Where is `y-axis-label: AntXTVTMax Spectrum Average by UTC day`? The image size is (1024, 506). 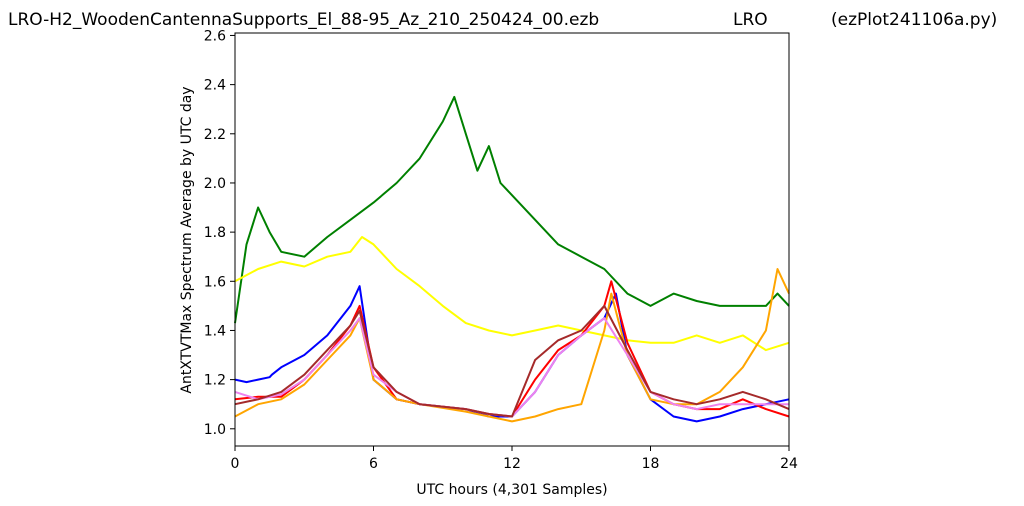
y-axis-label: AntXTVTMax Spectrum Average by UTC day is located at coordinates (187, 239).